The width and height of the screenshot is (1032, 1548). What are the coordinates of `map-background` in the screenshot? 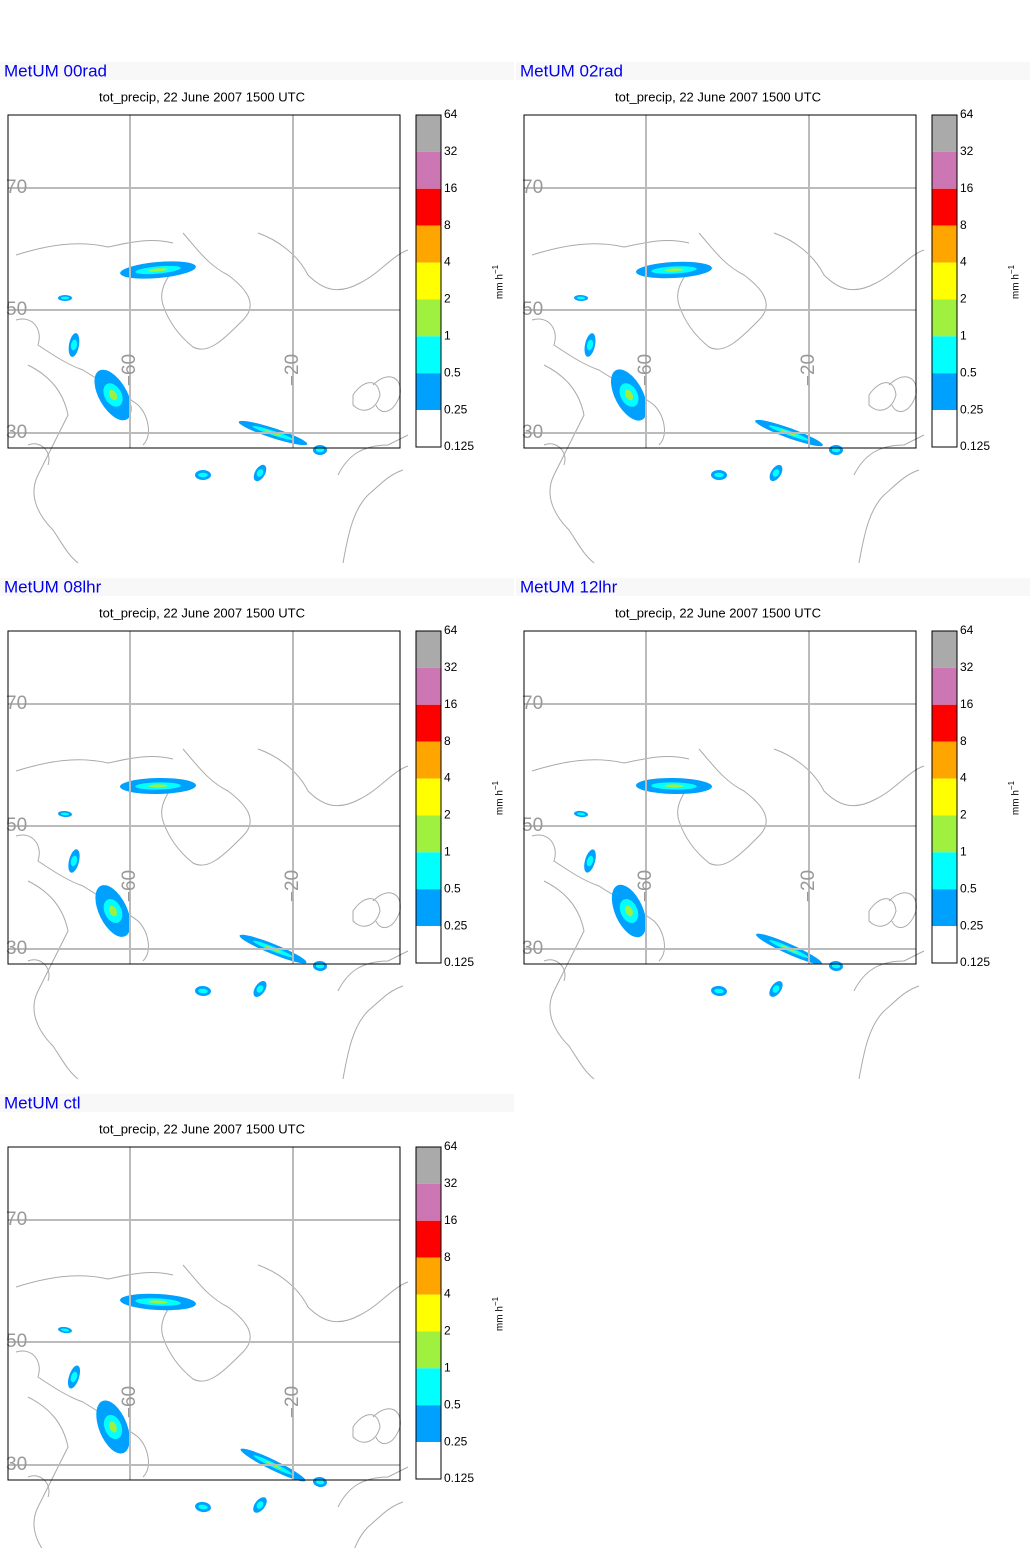 It's located at (204, 1313).